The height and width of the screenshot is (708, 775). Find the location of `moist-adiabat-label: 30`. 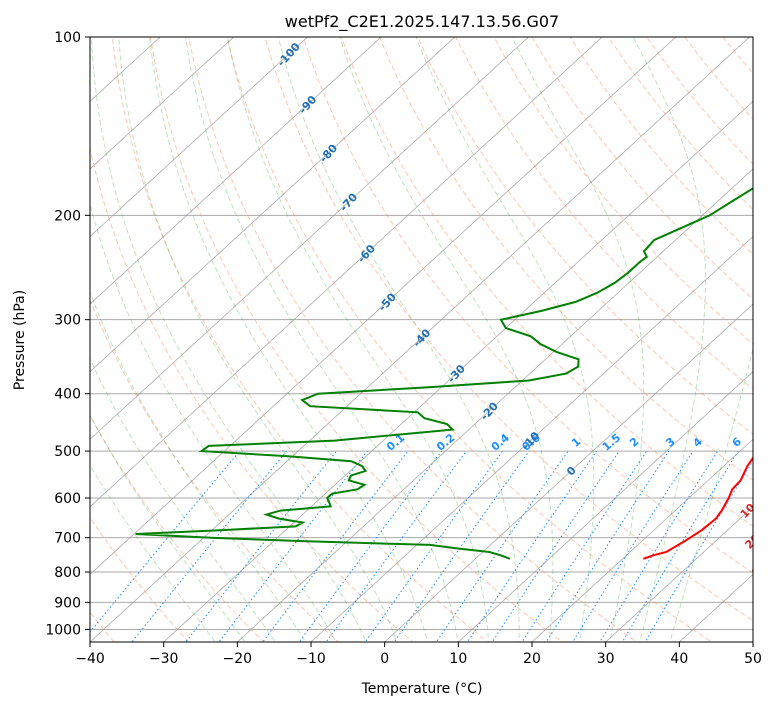

moist-adiabat-label: 30 is located at coordinates (759, 569).